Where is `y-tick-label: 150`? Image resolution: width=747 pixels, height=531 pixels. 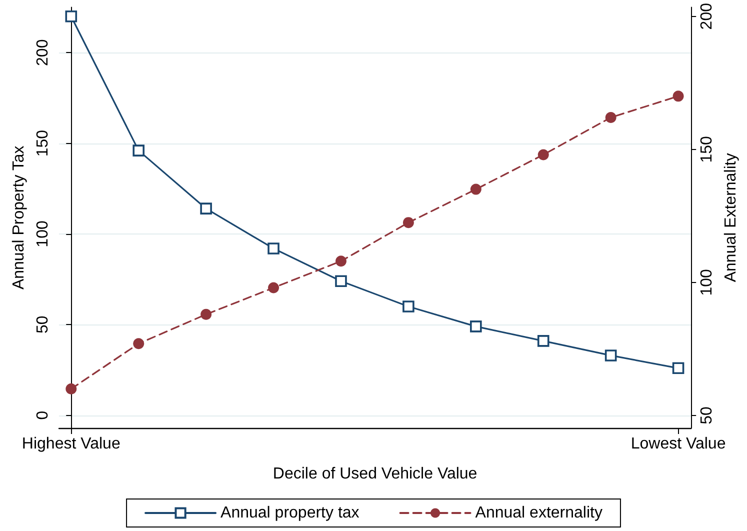
y-tick-label: 150 is located at coordinates (43, 143).